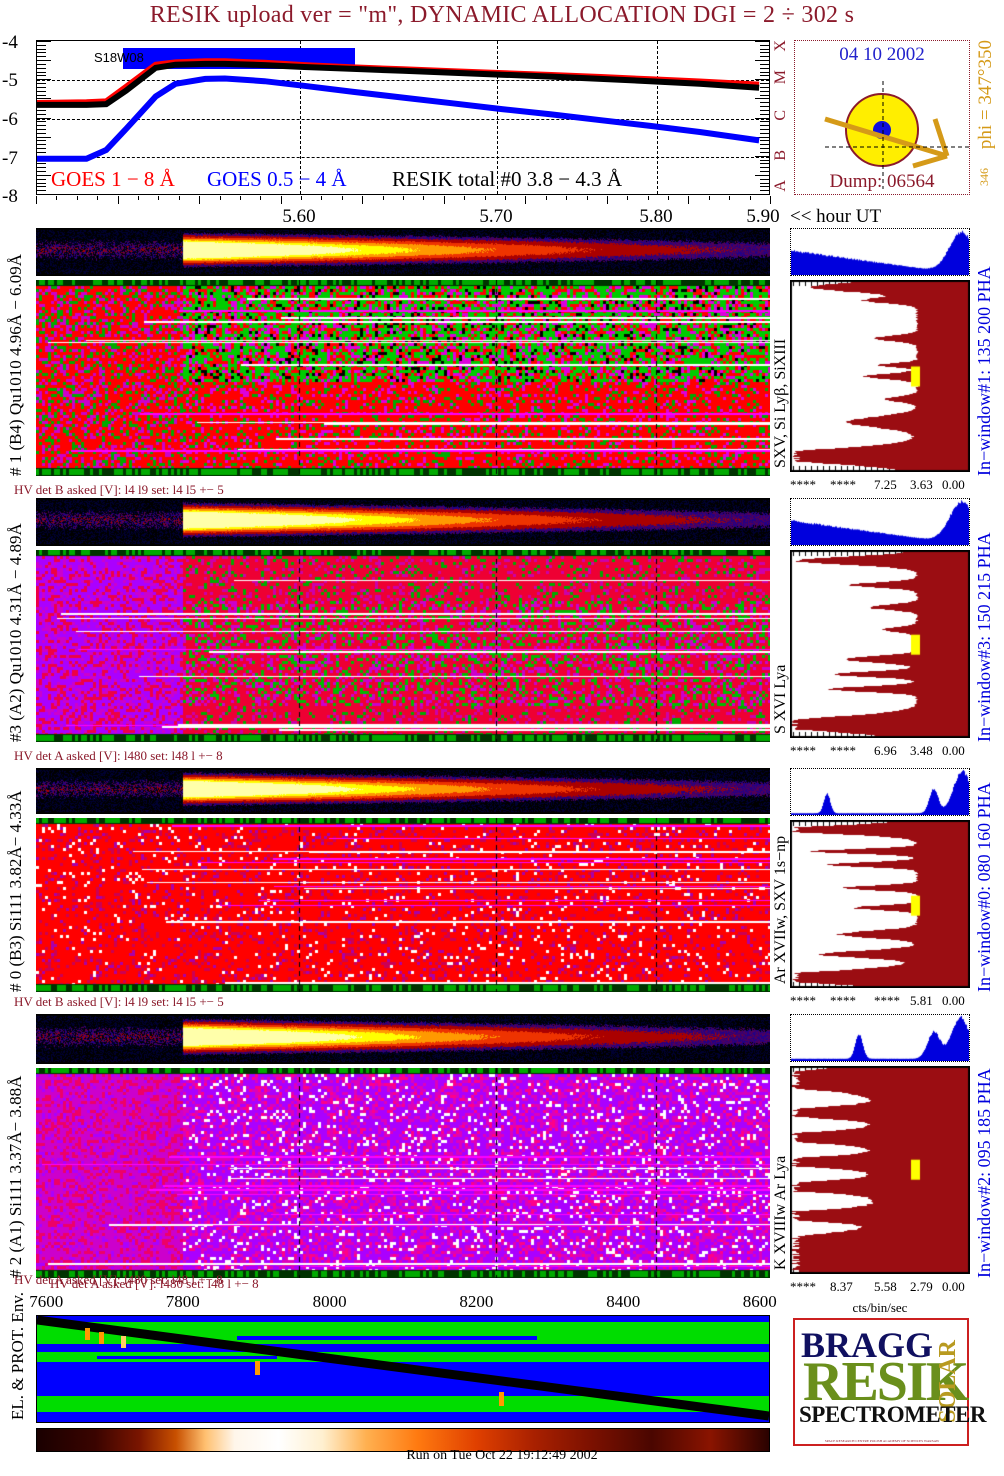  I want to click on spectrum-histogram-p0, so click(880, 904).